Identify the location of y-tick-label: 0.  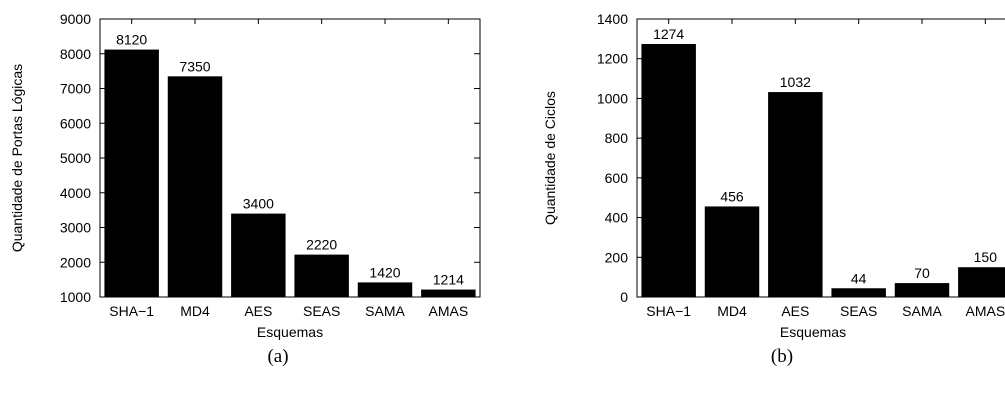
(624, 297).